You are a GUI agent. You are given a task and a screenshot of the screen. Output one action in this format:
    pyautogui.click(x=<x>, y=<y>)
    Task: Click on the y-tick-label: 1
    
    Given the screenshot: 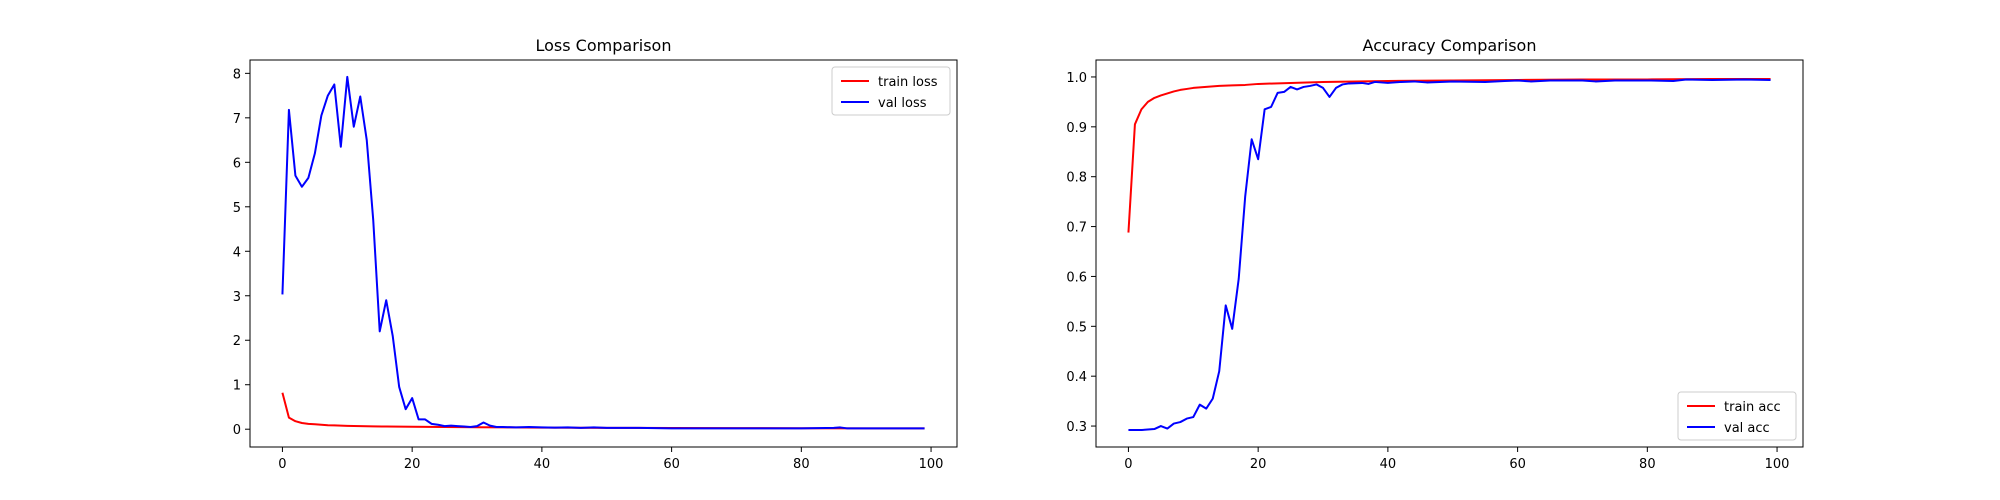 What is the action you would take?
    pyautogui.click(x=237, y=386)
    